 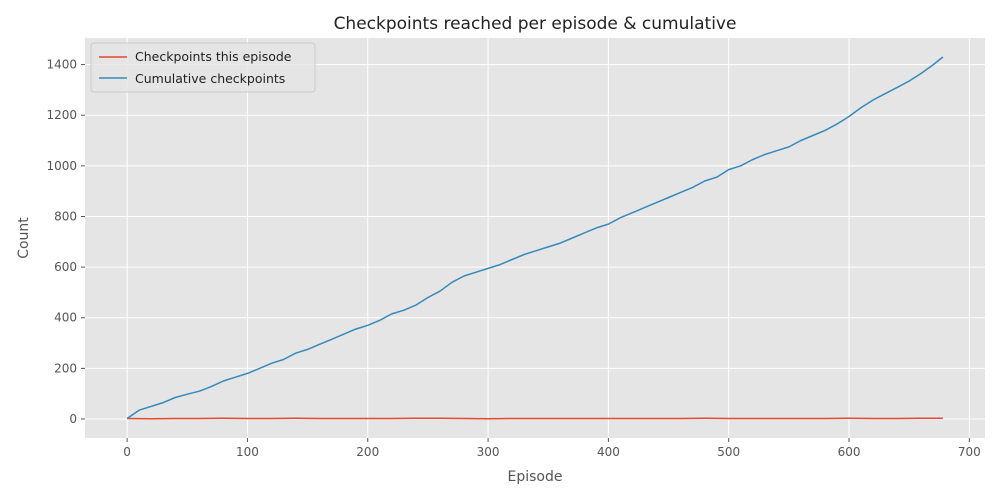 I want to click on x-tick-label: 300, so click(x=488, y=452).